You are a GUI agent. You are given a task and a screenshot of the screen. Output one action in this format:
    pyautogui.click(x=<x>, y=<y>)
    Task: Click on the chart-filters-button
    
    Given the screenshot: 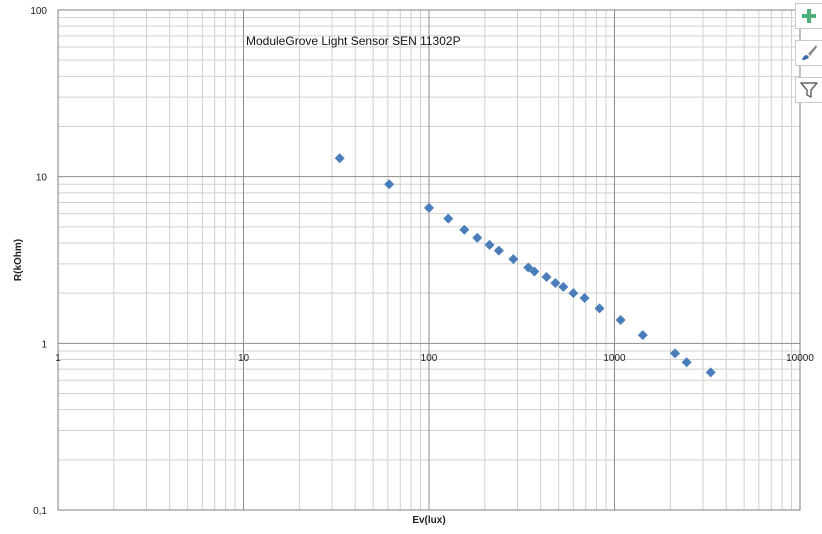 What is the action you would take?
    pyautogui.click(x=808, y=90)
    